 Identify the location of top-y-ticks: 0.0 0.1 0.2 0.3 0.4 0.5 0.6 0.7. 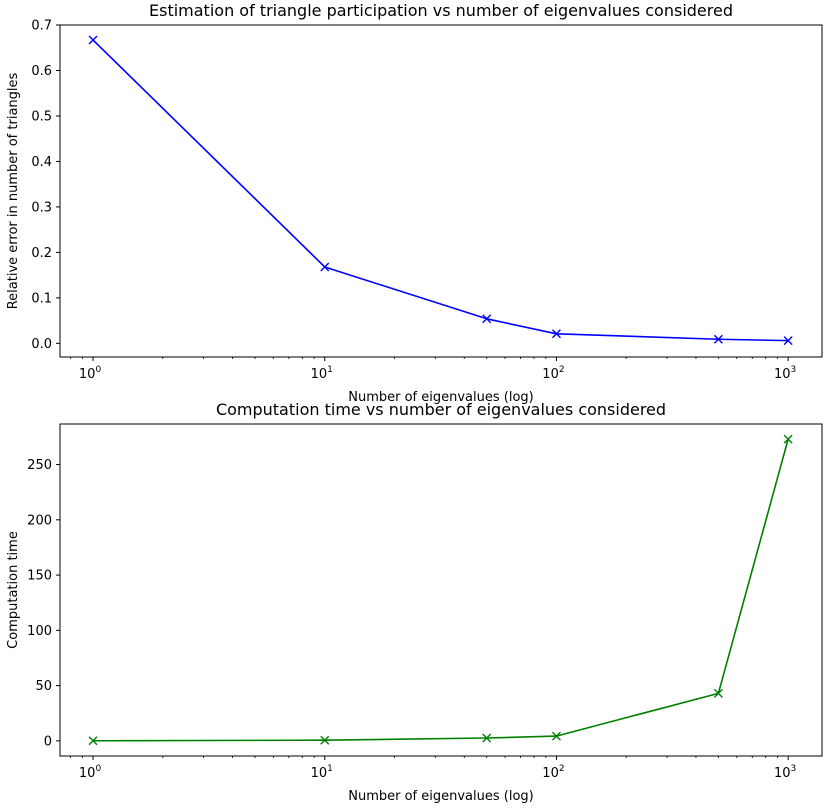
(45, 185).